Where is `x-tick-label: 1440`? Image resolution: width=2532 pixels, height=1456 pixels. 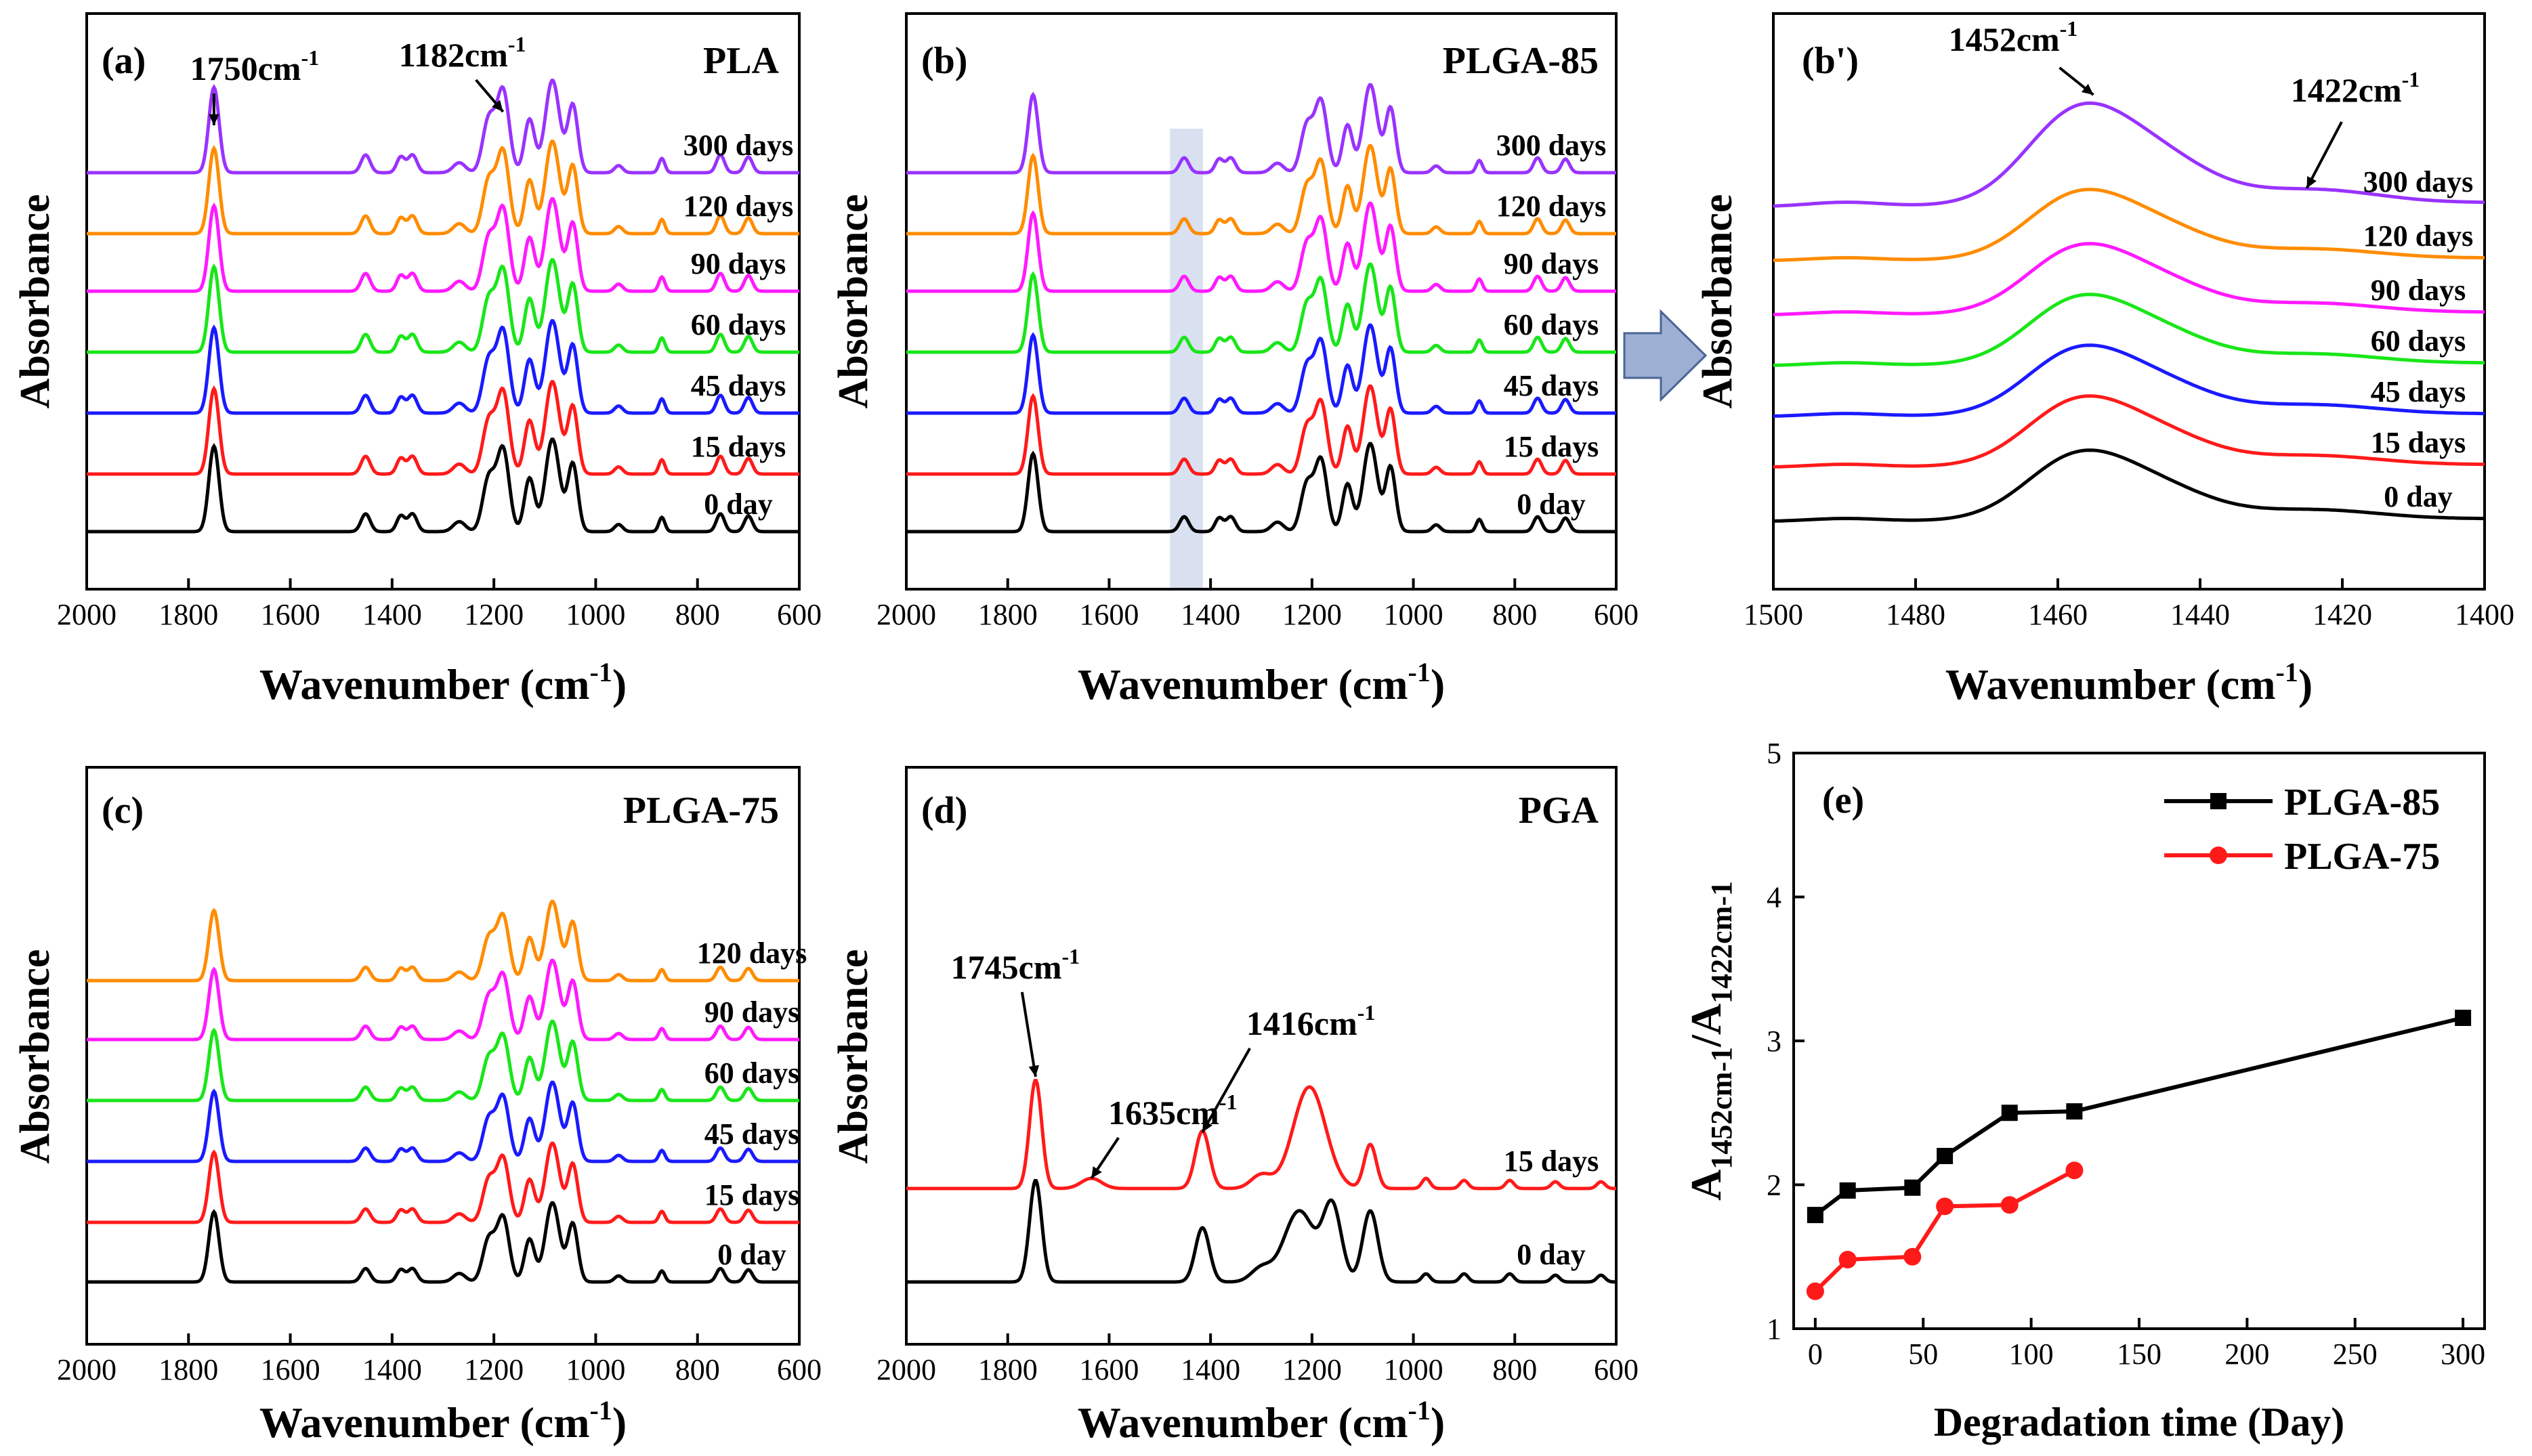 x-tick-label: 1440 is located at coordinates (2200, 615).